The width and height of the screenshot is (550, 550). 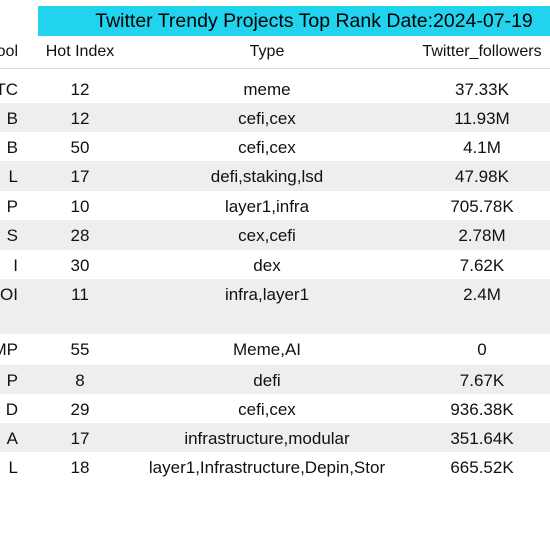 I want to click on cell-symbol: S, so click(x=12, y=235).